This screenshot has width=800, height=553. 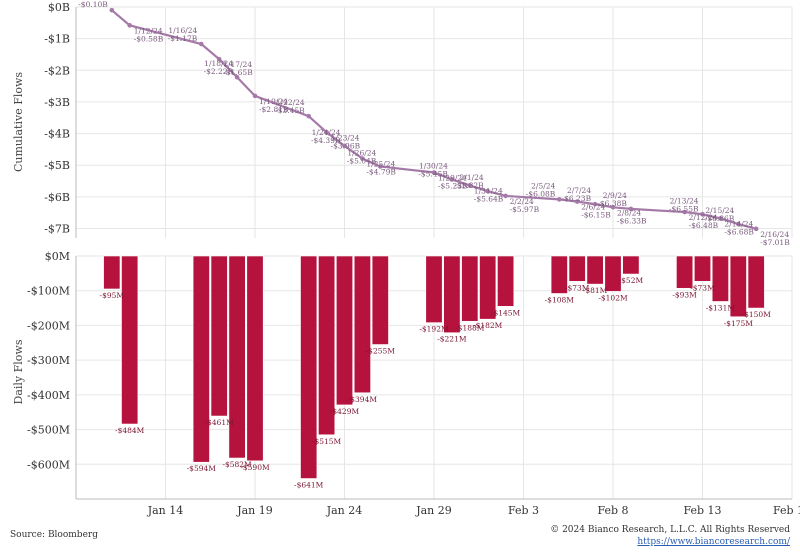 I want to click on point-value-label: -$6.86B, so click(x=720, y=218).